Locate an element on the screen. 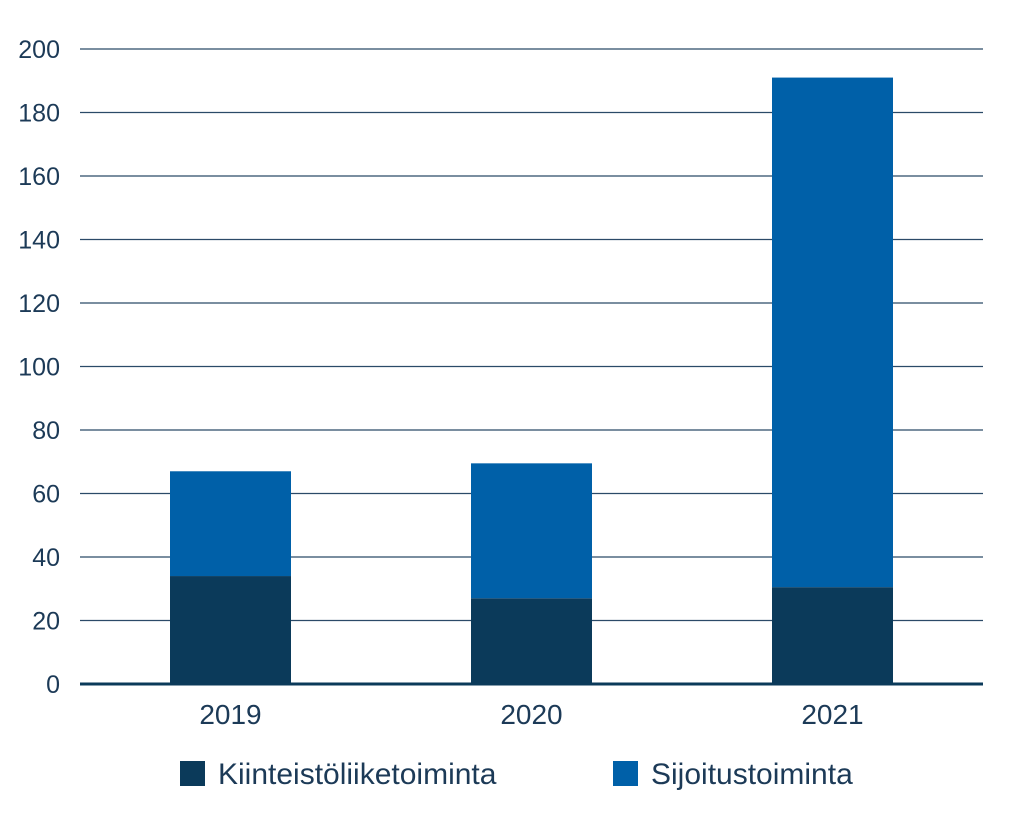 This screenshot has height=823, width=1024. y-tick-label: 180 is located at coordinates (39, 114).